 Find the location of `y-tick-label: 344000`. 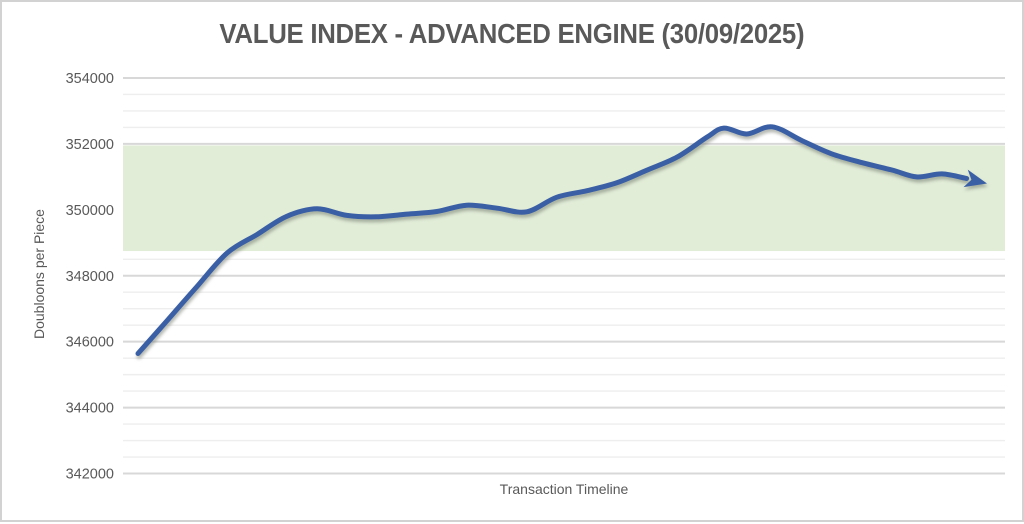

y-tick-label: 344000 is located at coordinates (90, 409).